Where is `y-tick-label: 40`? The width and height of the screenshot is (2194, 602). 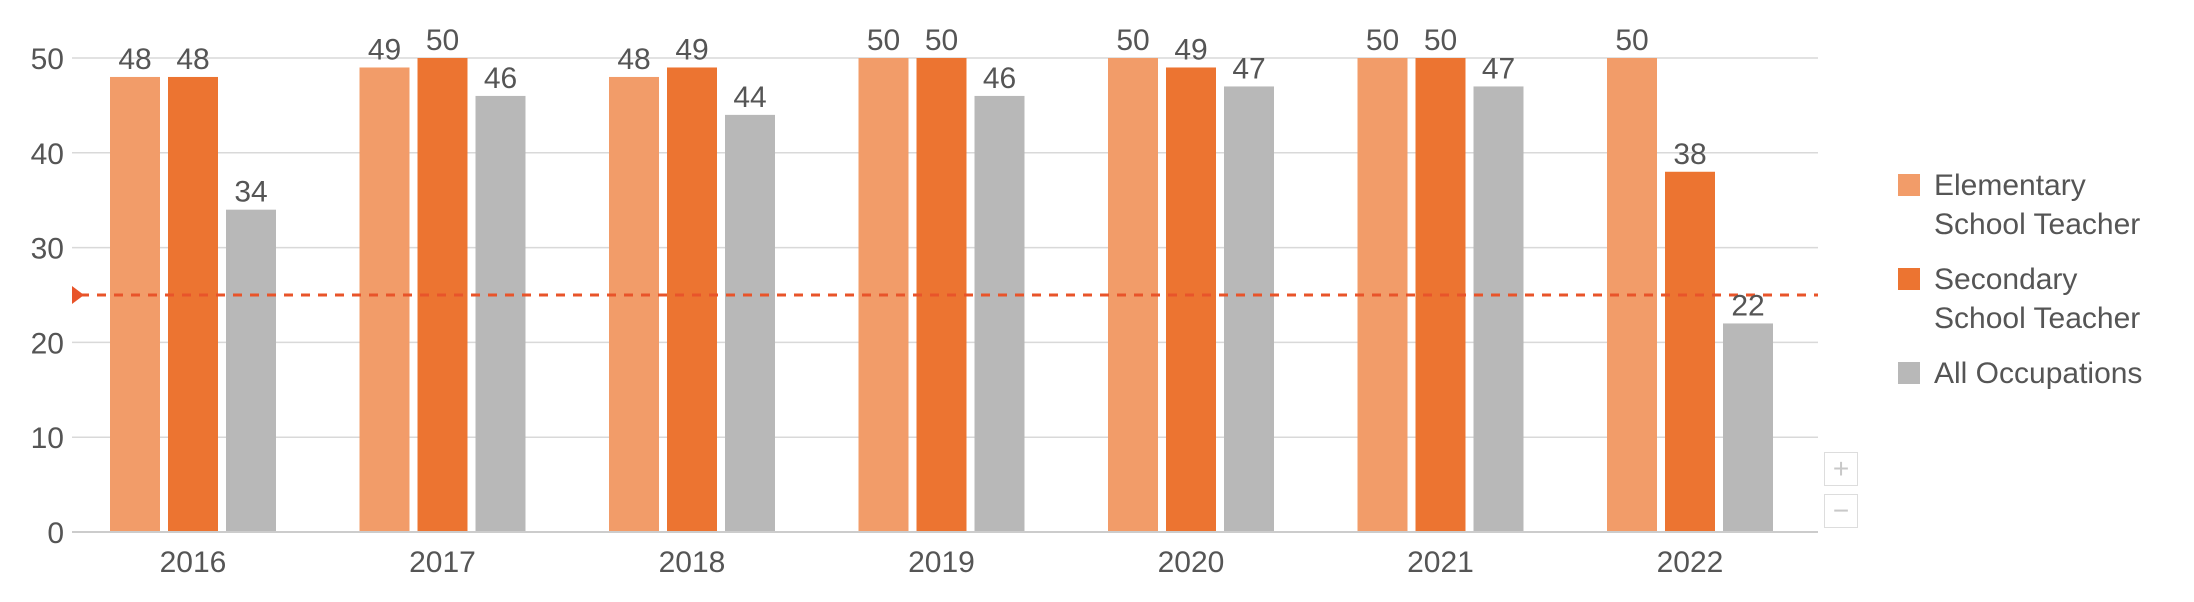 y-tick-label: 40 is located at coordinates (47, 154).